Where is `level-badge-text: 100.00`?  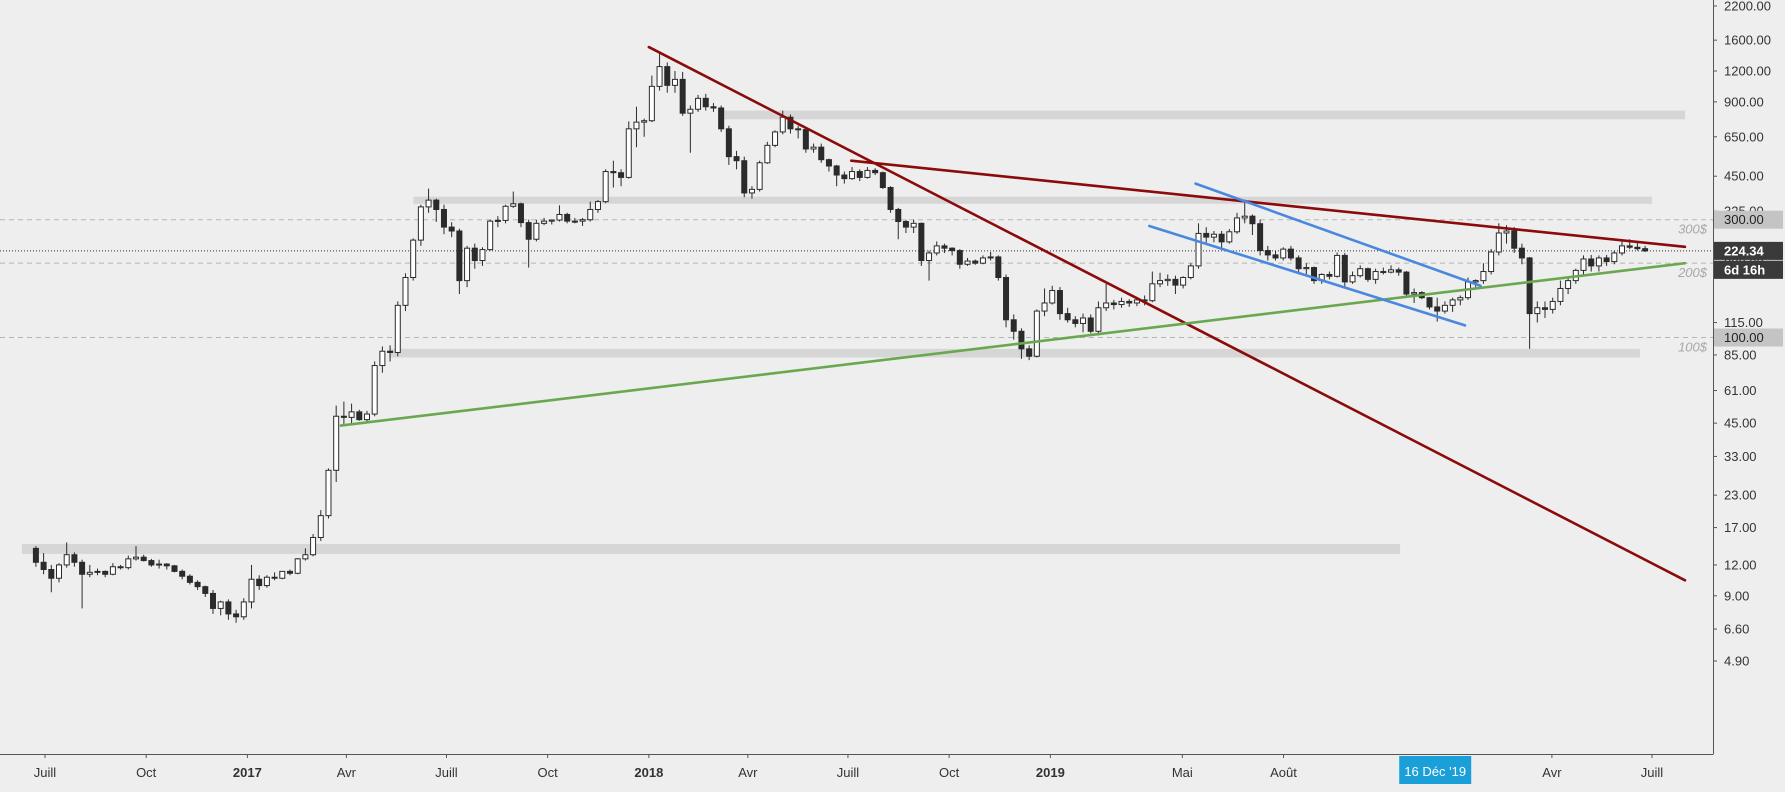 level-badge-text: 100.00 is located at coordinates (1744, 337).